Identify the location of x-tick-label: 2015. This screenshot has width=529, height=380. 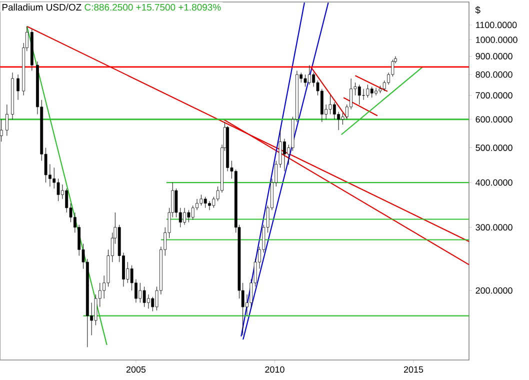
(414, 369).